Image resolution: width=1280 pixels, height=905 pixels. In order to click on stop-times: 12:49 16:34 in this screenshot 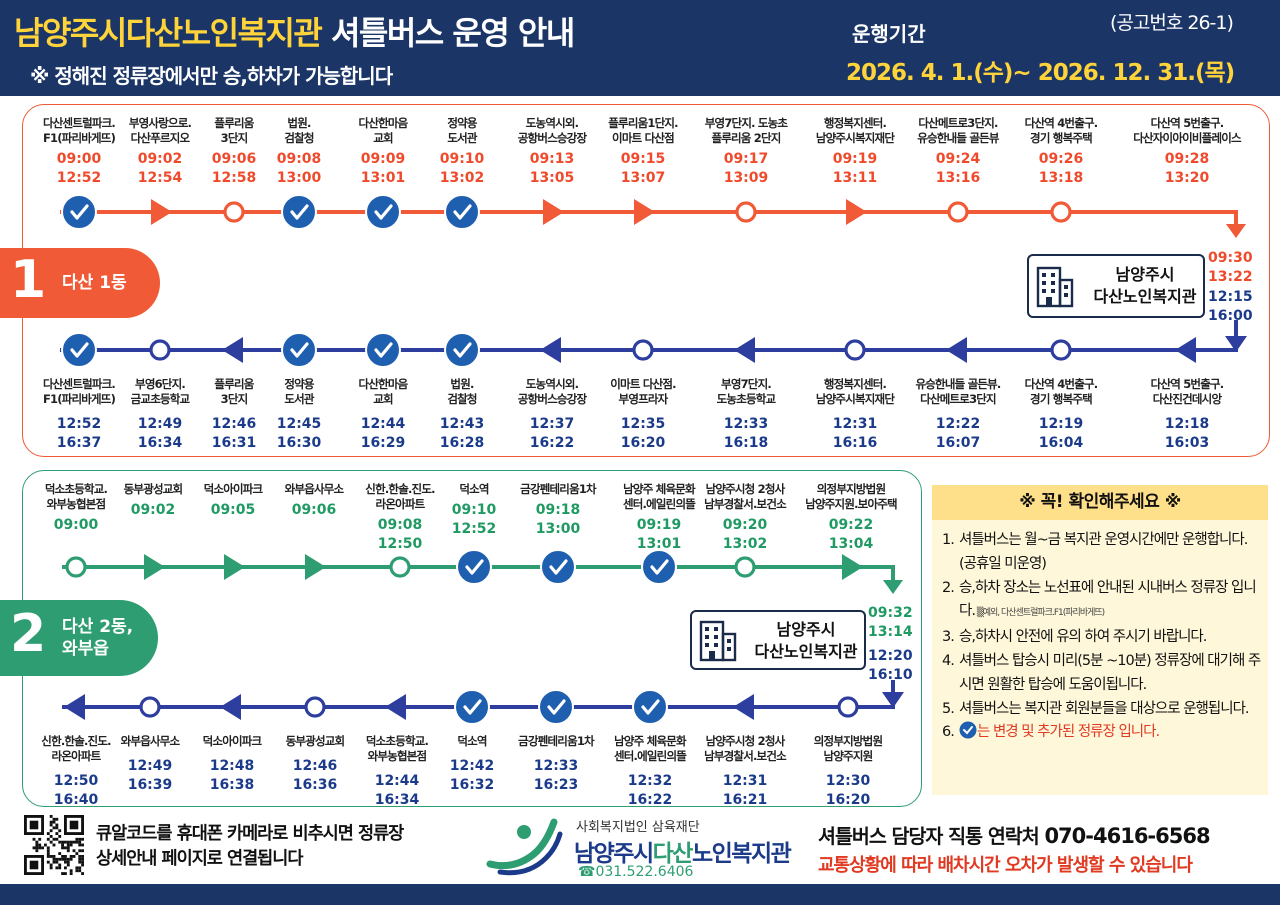, I will do `click(160, 433)`.